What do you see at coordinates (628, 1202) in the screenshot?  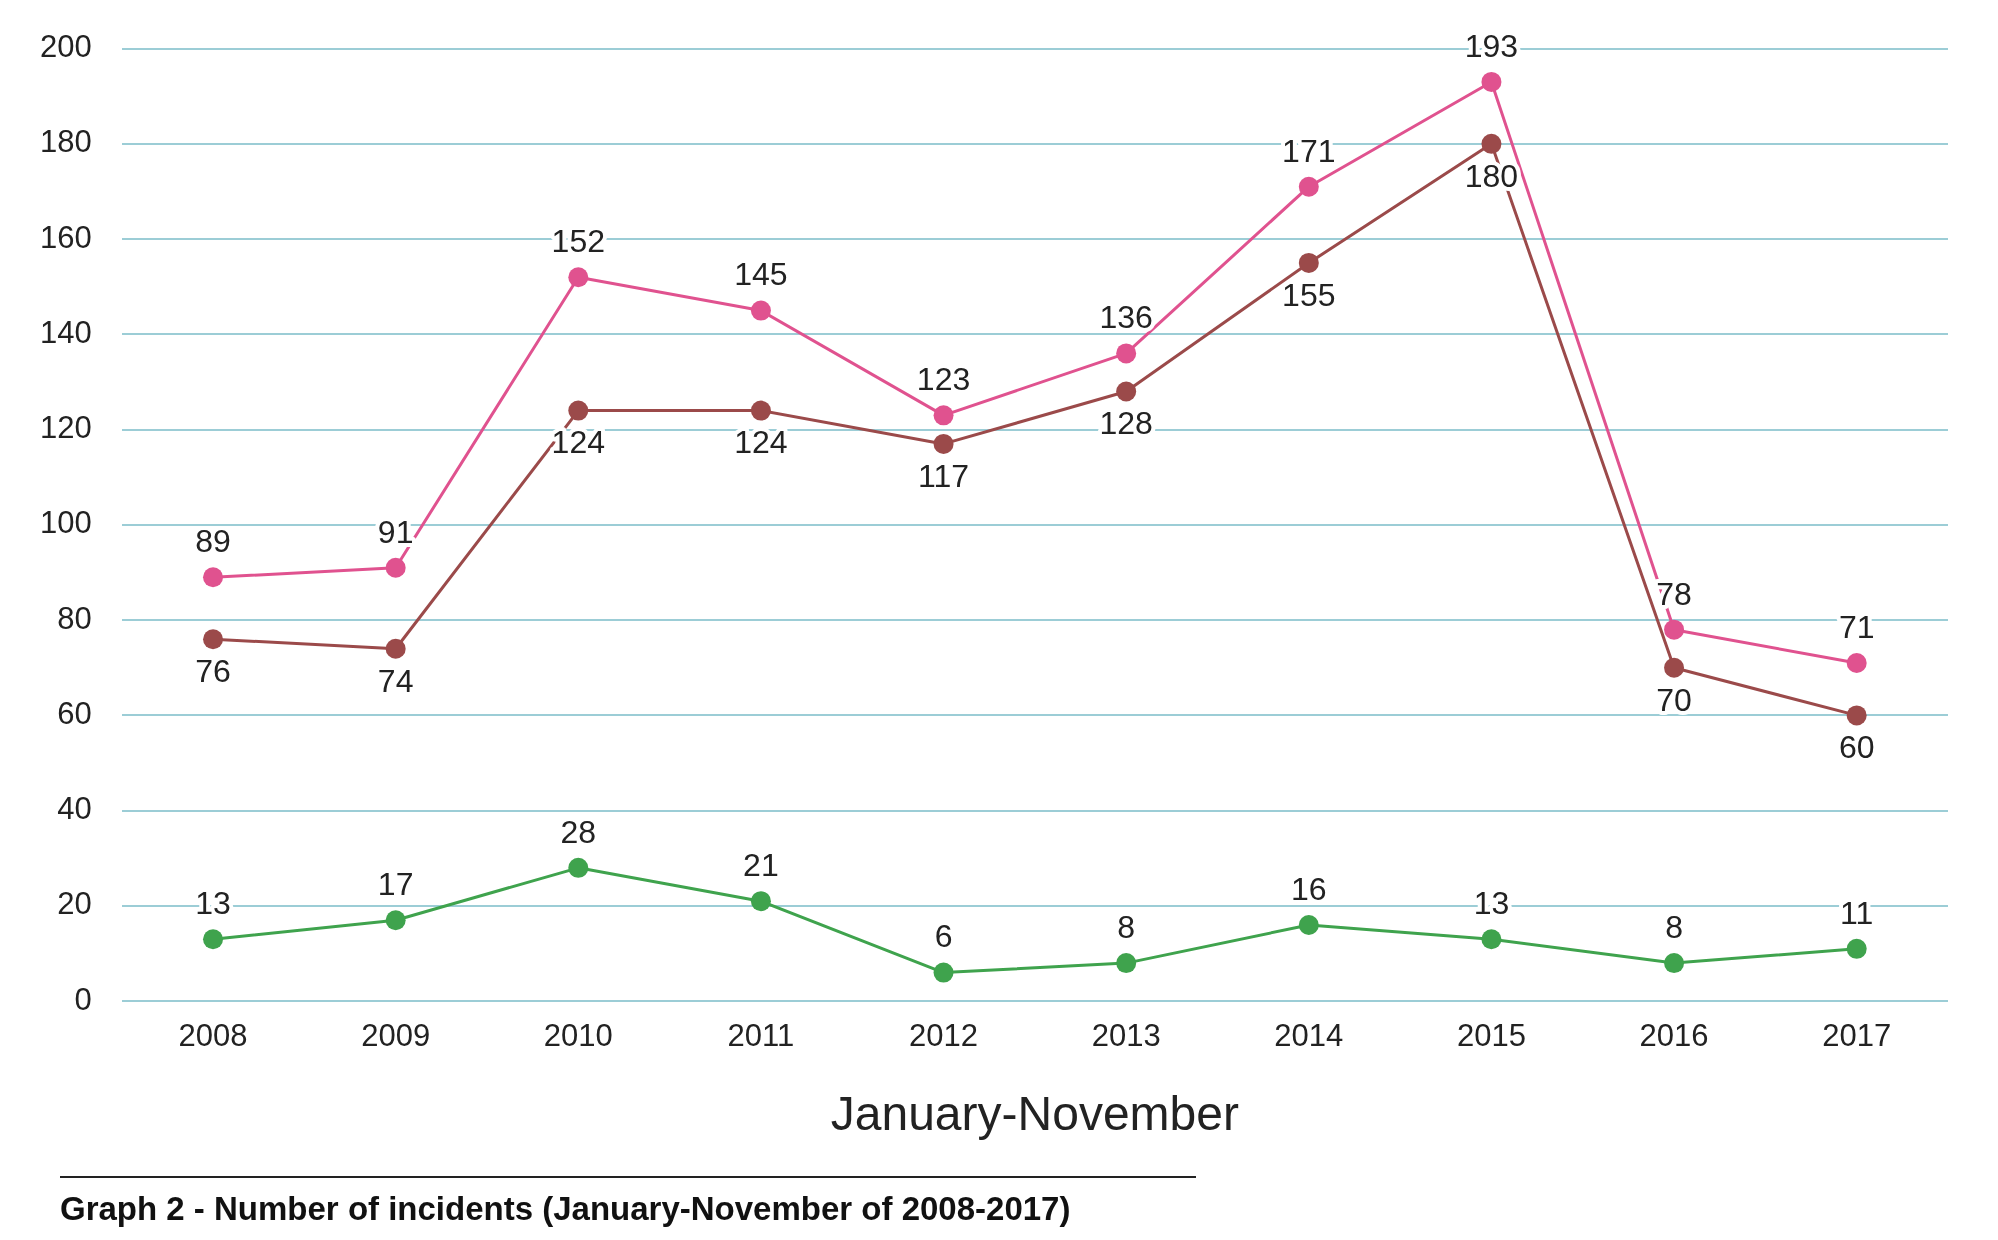 I see `caption: Graph 2 - Number of incidents (January-November of 2008-2017)` at bounding box center [628, 1202].